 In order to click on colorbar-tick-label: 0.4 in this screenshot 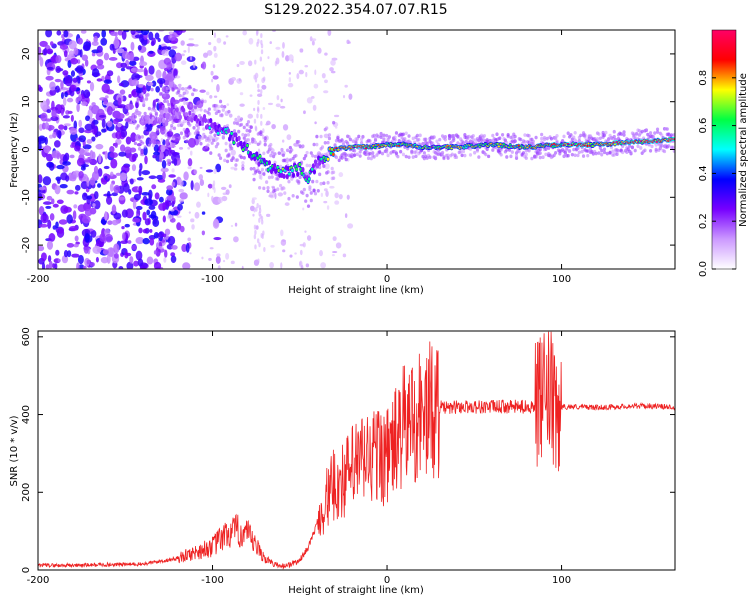, I will do `click(703, 173)`.